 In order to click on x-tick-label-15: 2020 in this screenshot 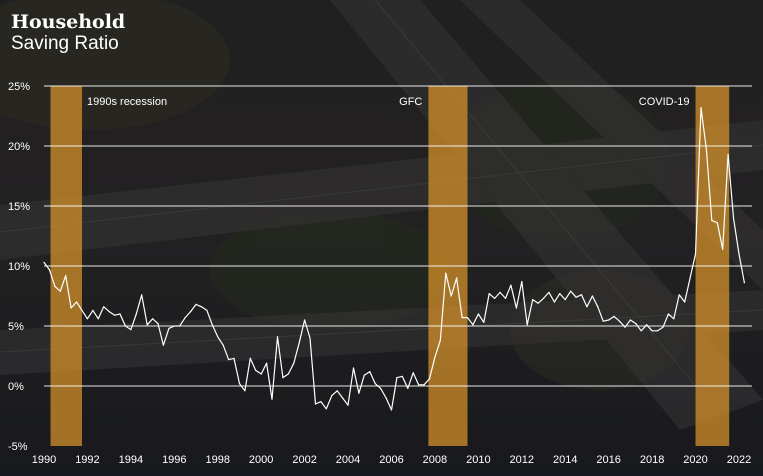, I will do `click(695, 460)`.